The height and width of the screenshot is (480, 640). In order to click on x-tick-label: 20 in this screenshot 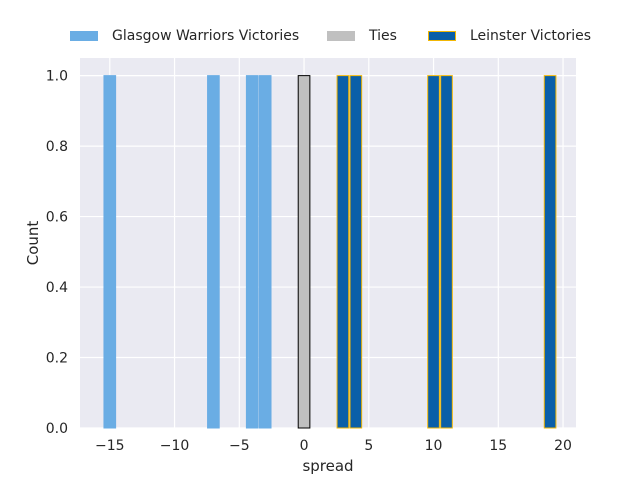, I will do `click(563, 446)`.